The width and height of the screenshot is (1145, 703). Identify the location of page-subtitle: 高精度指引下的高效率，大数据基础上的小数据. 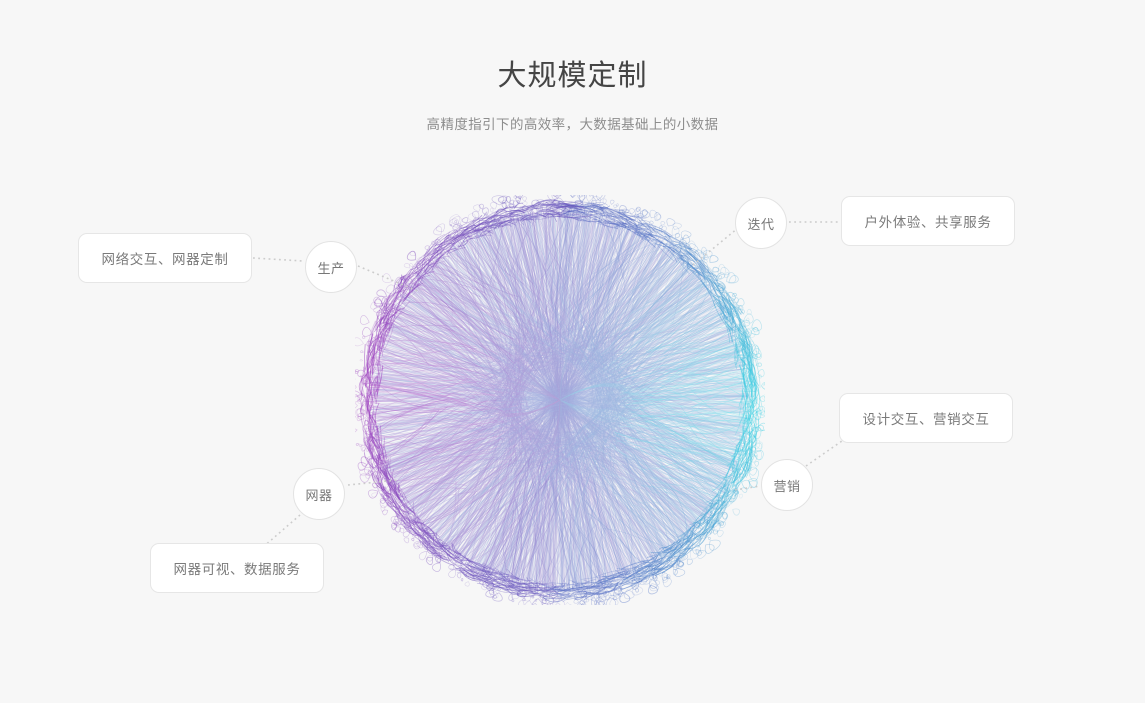
(572, 124).